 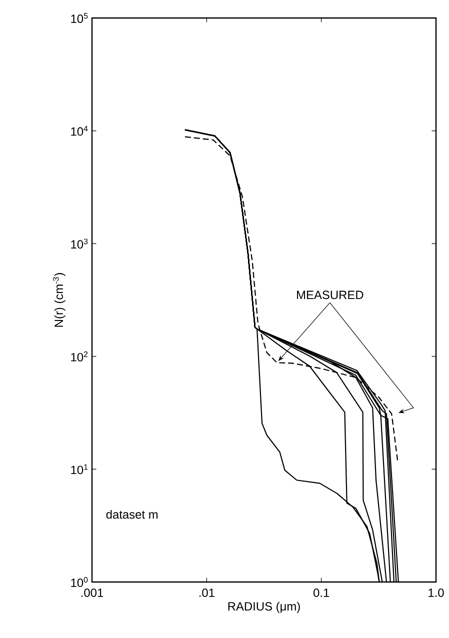 I want to click on x-tick-label: 0.1, so click(x=321, y=592).